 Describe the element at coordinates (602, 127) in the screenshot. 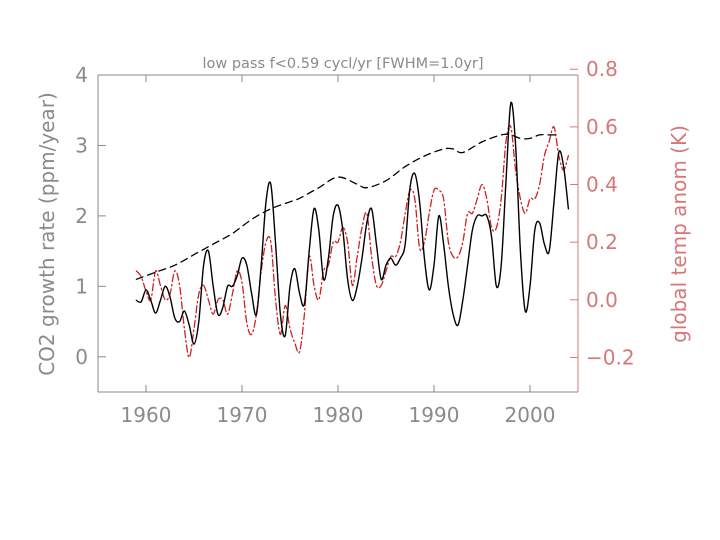

I see `y-right-tick-label: 0.6` at that location.